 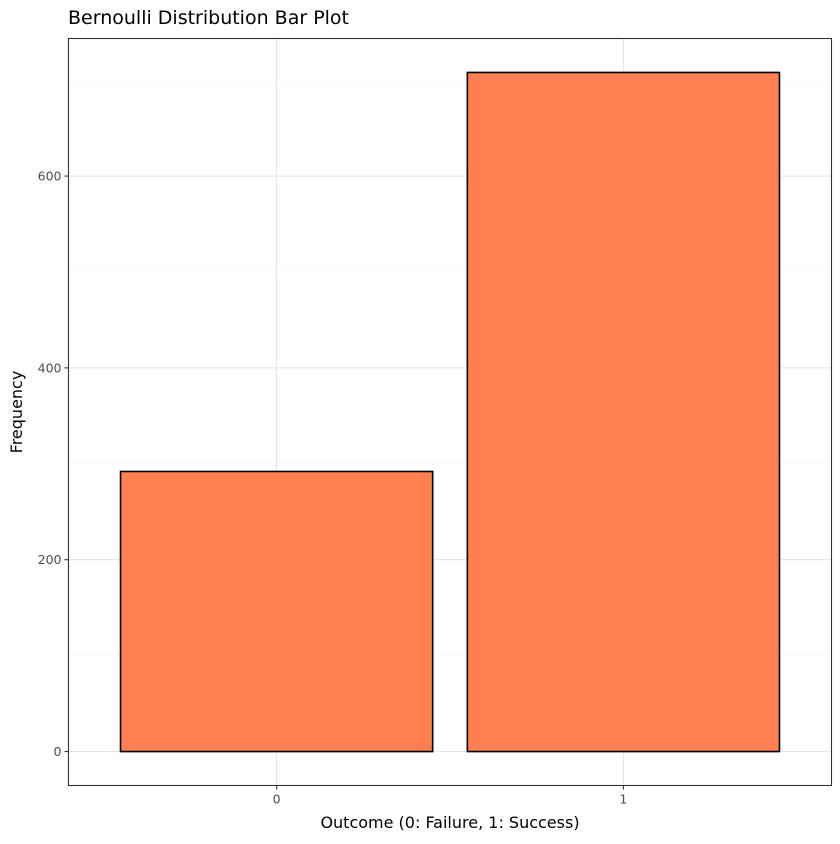 I want to click on chart-title: Bernoulli Distribution Bar Plot, so click(x=208, y=18).